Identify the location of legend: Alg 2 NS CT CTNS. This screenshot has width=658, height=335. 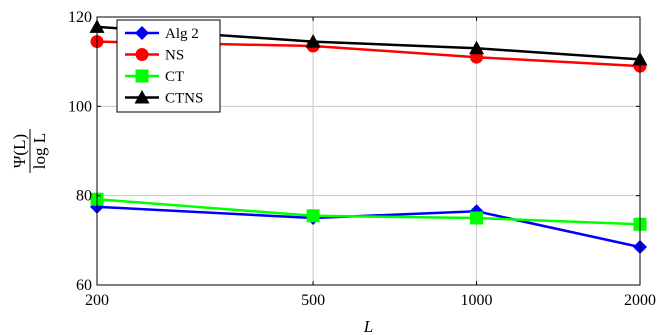
(168, 66).